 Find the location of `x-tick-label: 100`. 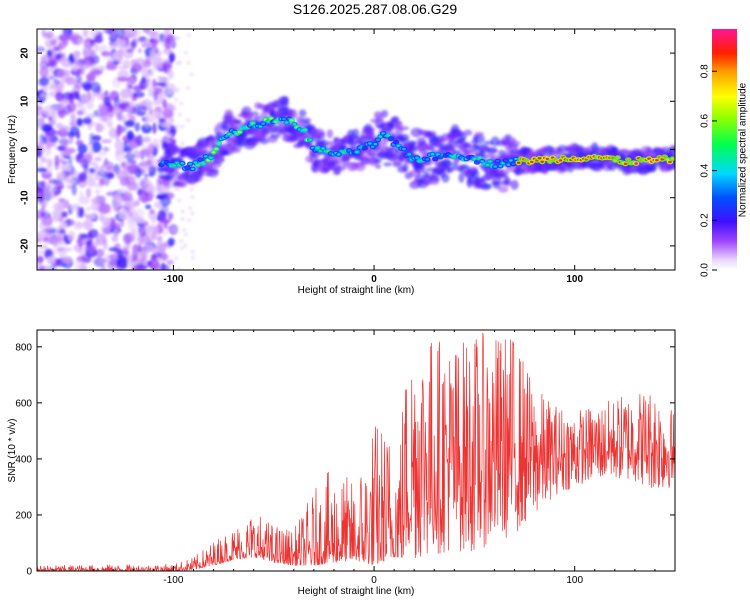

x-tick-label: 100 is located at coordinates (574, 279).